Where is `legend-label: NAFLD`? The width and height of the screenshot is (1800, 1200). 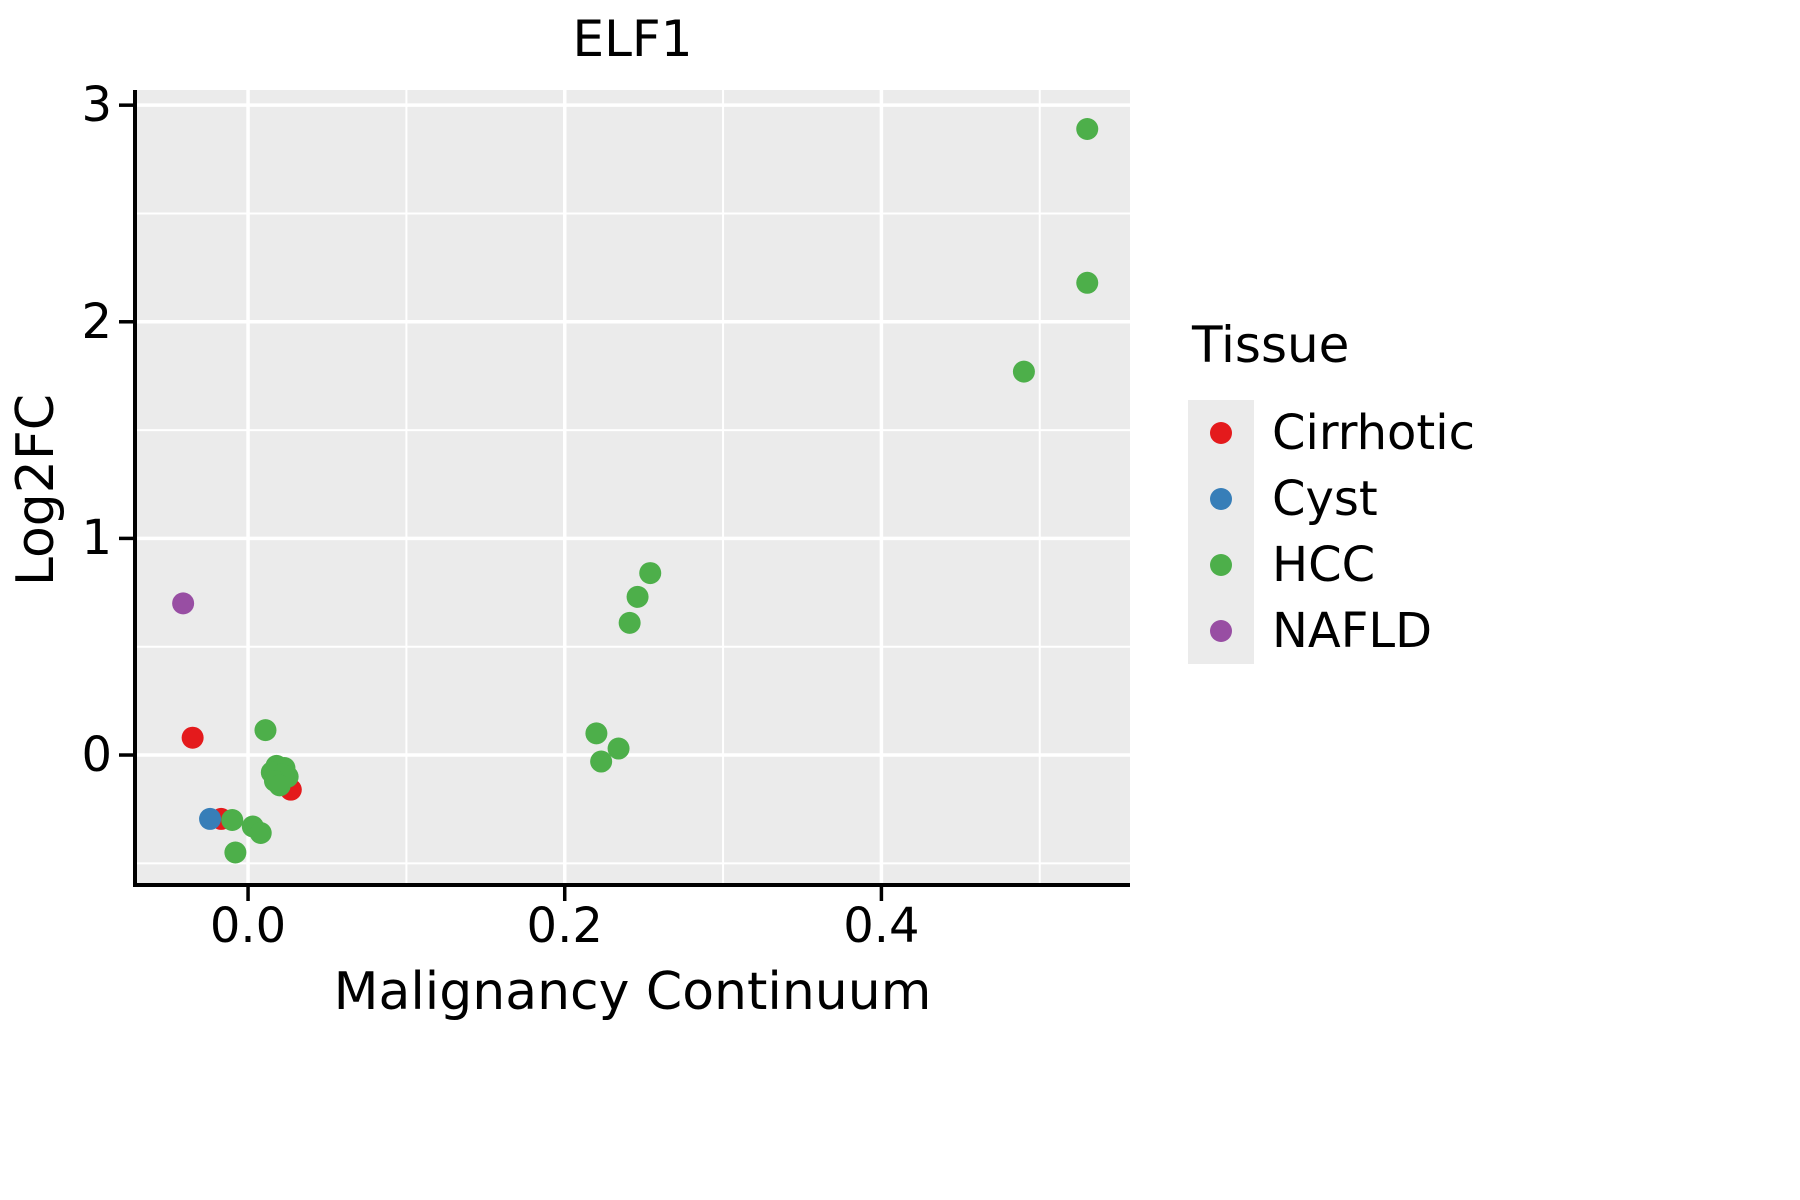
legend-label: NAFLD is located at coordinates (1352, 631).